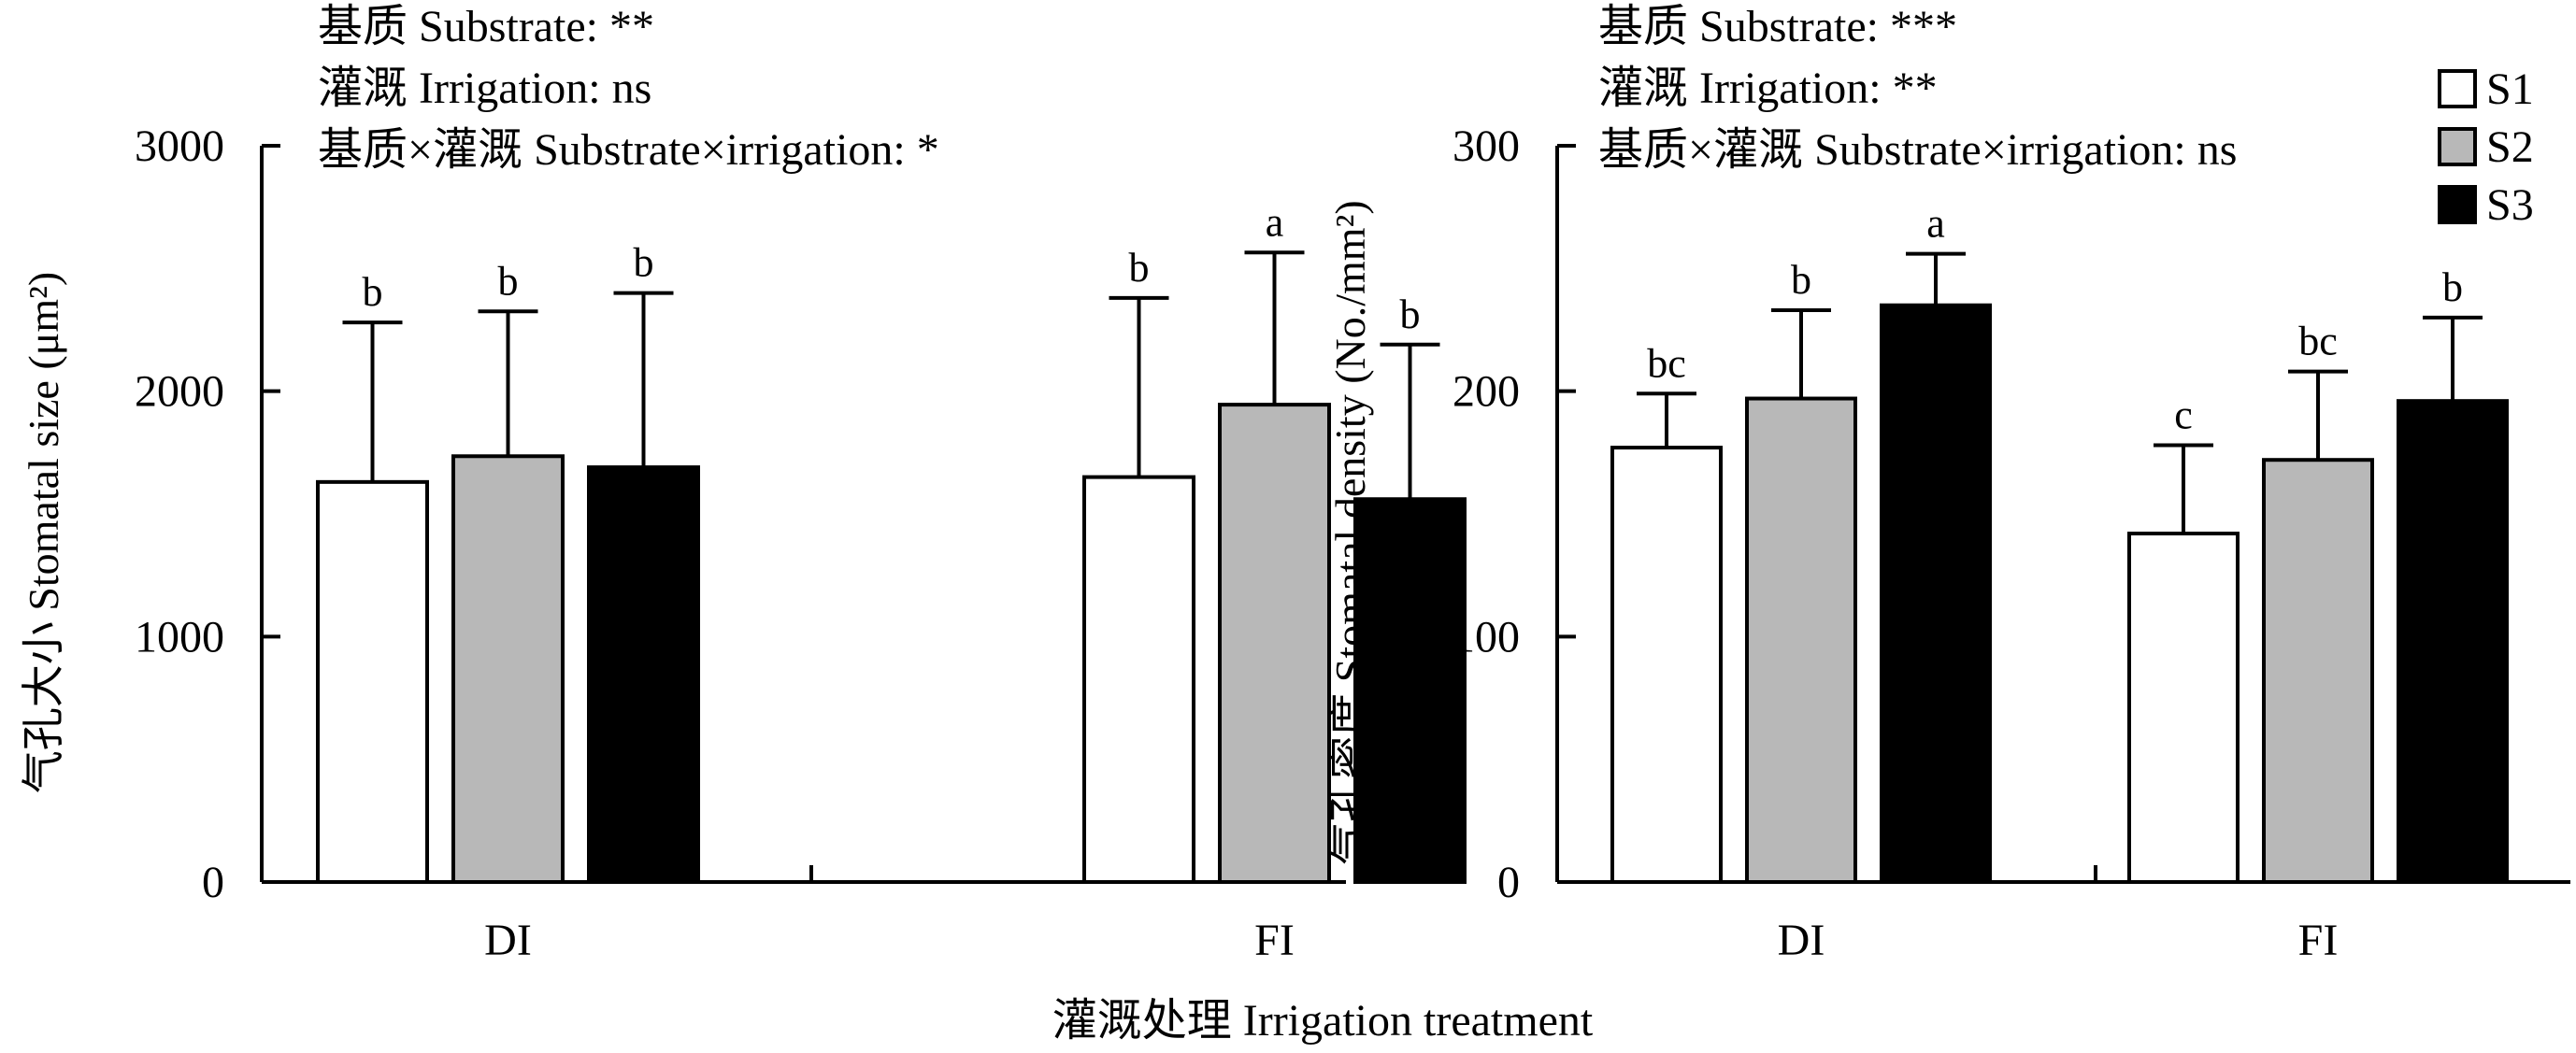  I want to click on y-axis-title: 气孔大小 Stomatal size (μm²), so click(43, 532).